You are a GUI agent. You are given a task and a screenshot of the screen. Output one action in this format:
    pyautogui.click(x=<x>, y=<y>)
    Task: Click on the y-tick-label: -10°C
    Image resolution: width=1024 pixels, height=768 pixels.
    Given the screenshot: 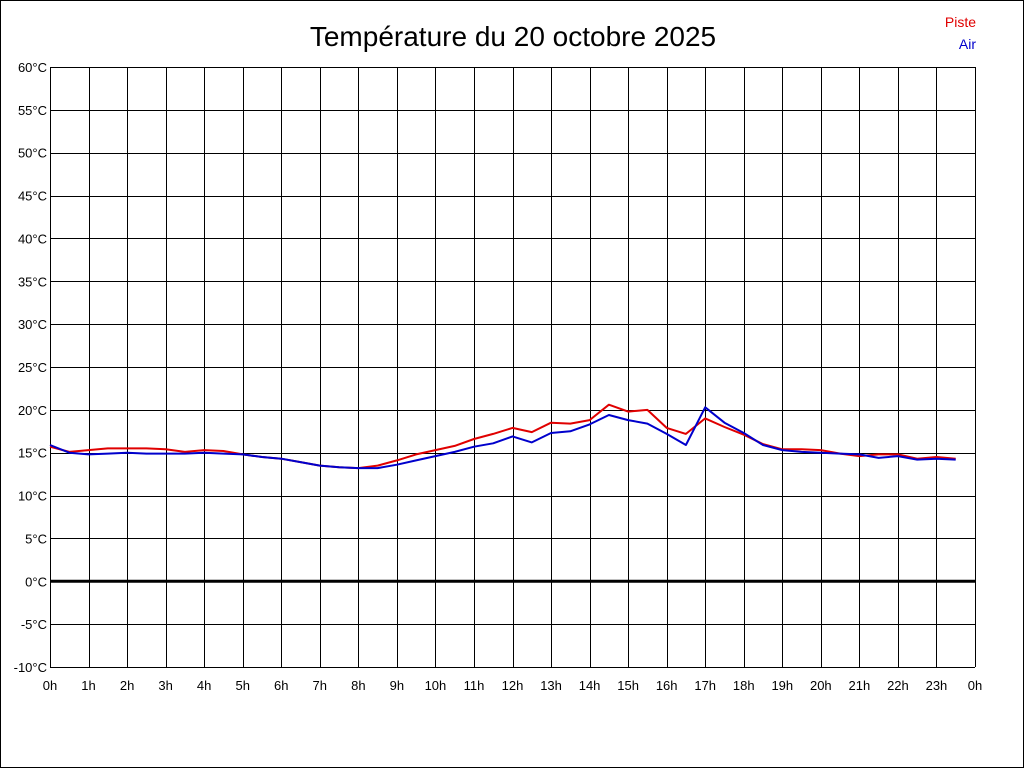 What is the action you would take?
    pyautogui.click(x=30, y=667)
    